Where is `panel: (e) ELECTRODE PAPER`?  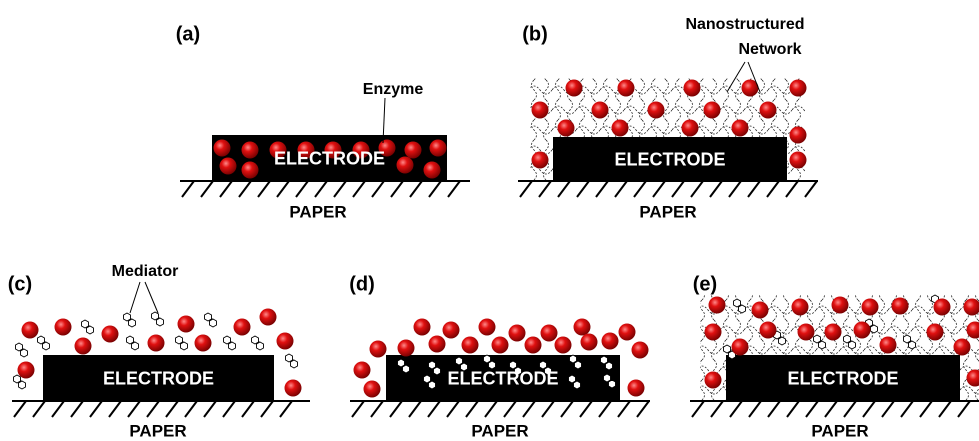 panel: (e) ELECTRODE PAPER is located at coordinates (834, 356).